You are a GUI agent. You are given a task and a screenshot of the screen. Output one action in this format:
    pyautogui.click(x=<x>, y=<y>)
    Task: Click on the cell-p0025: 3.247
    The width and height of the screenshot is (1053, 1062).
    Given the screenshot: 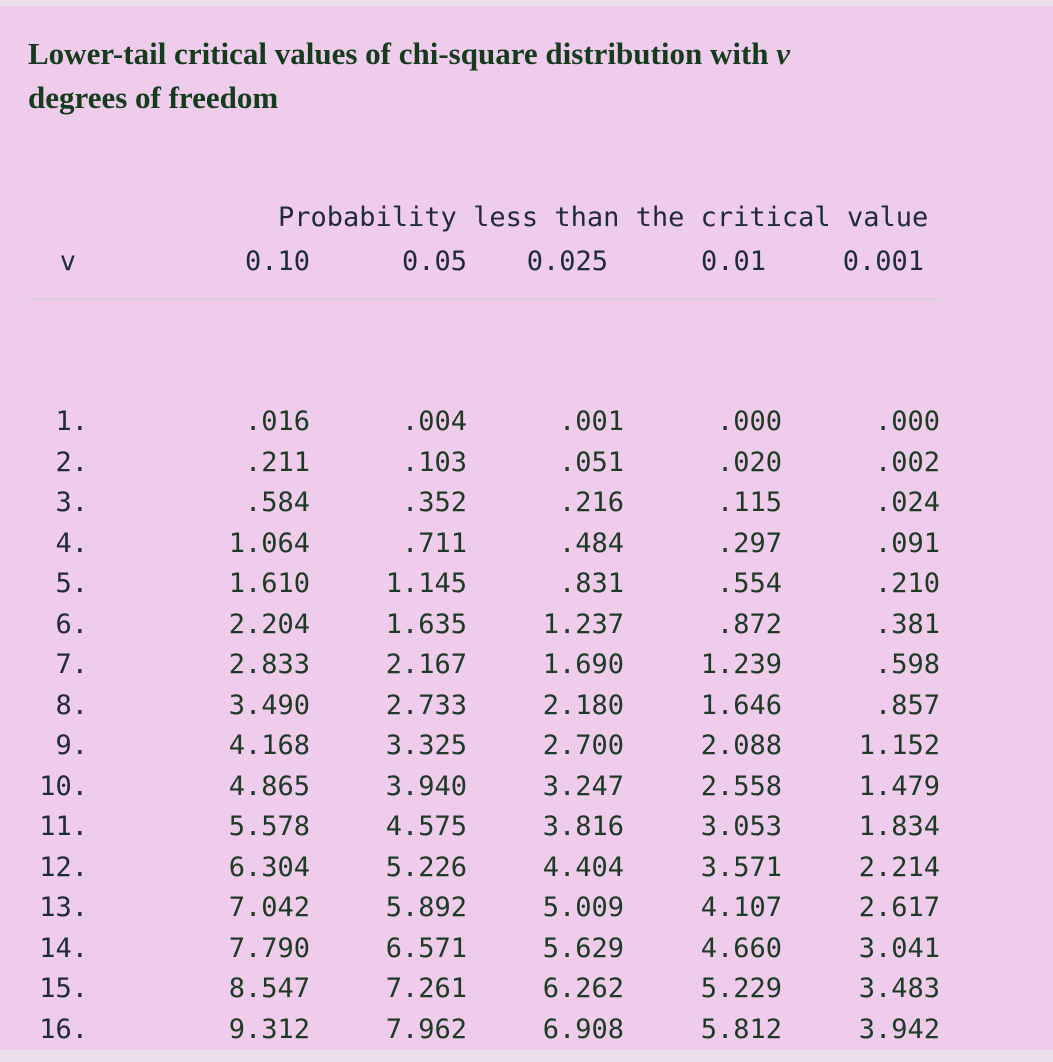 What is the action you would take?
    pyautogui.click(x=583, y=786)
    